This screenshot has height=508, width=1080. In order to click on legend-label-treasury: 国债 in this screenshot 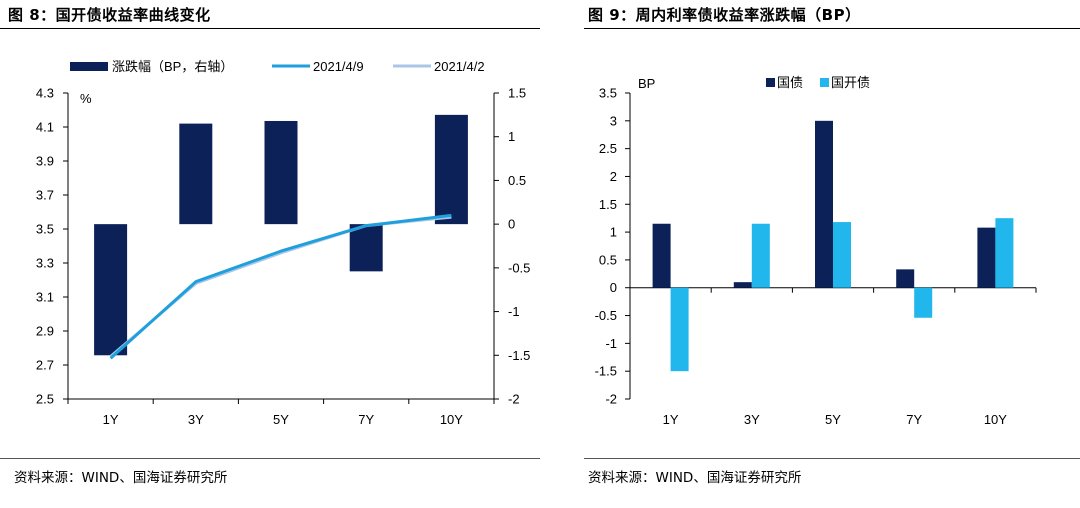, I will do `click(790, 82)`.